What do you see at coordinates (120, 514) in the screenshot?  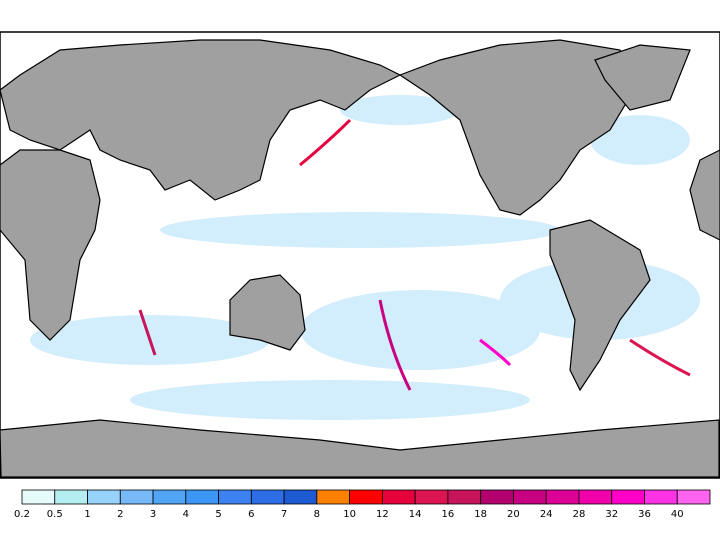 I see `colorbar-label: 2` at bounding box center [120, 514].